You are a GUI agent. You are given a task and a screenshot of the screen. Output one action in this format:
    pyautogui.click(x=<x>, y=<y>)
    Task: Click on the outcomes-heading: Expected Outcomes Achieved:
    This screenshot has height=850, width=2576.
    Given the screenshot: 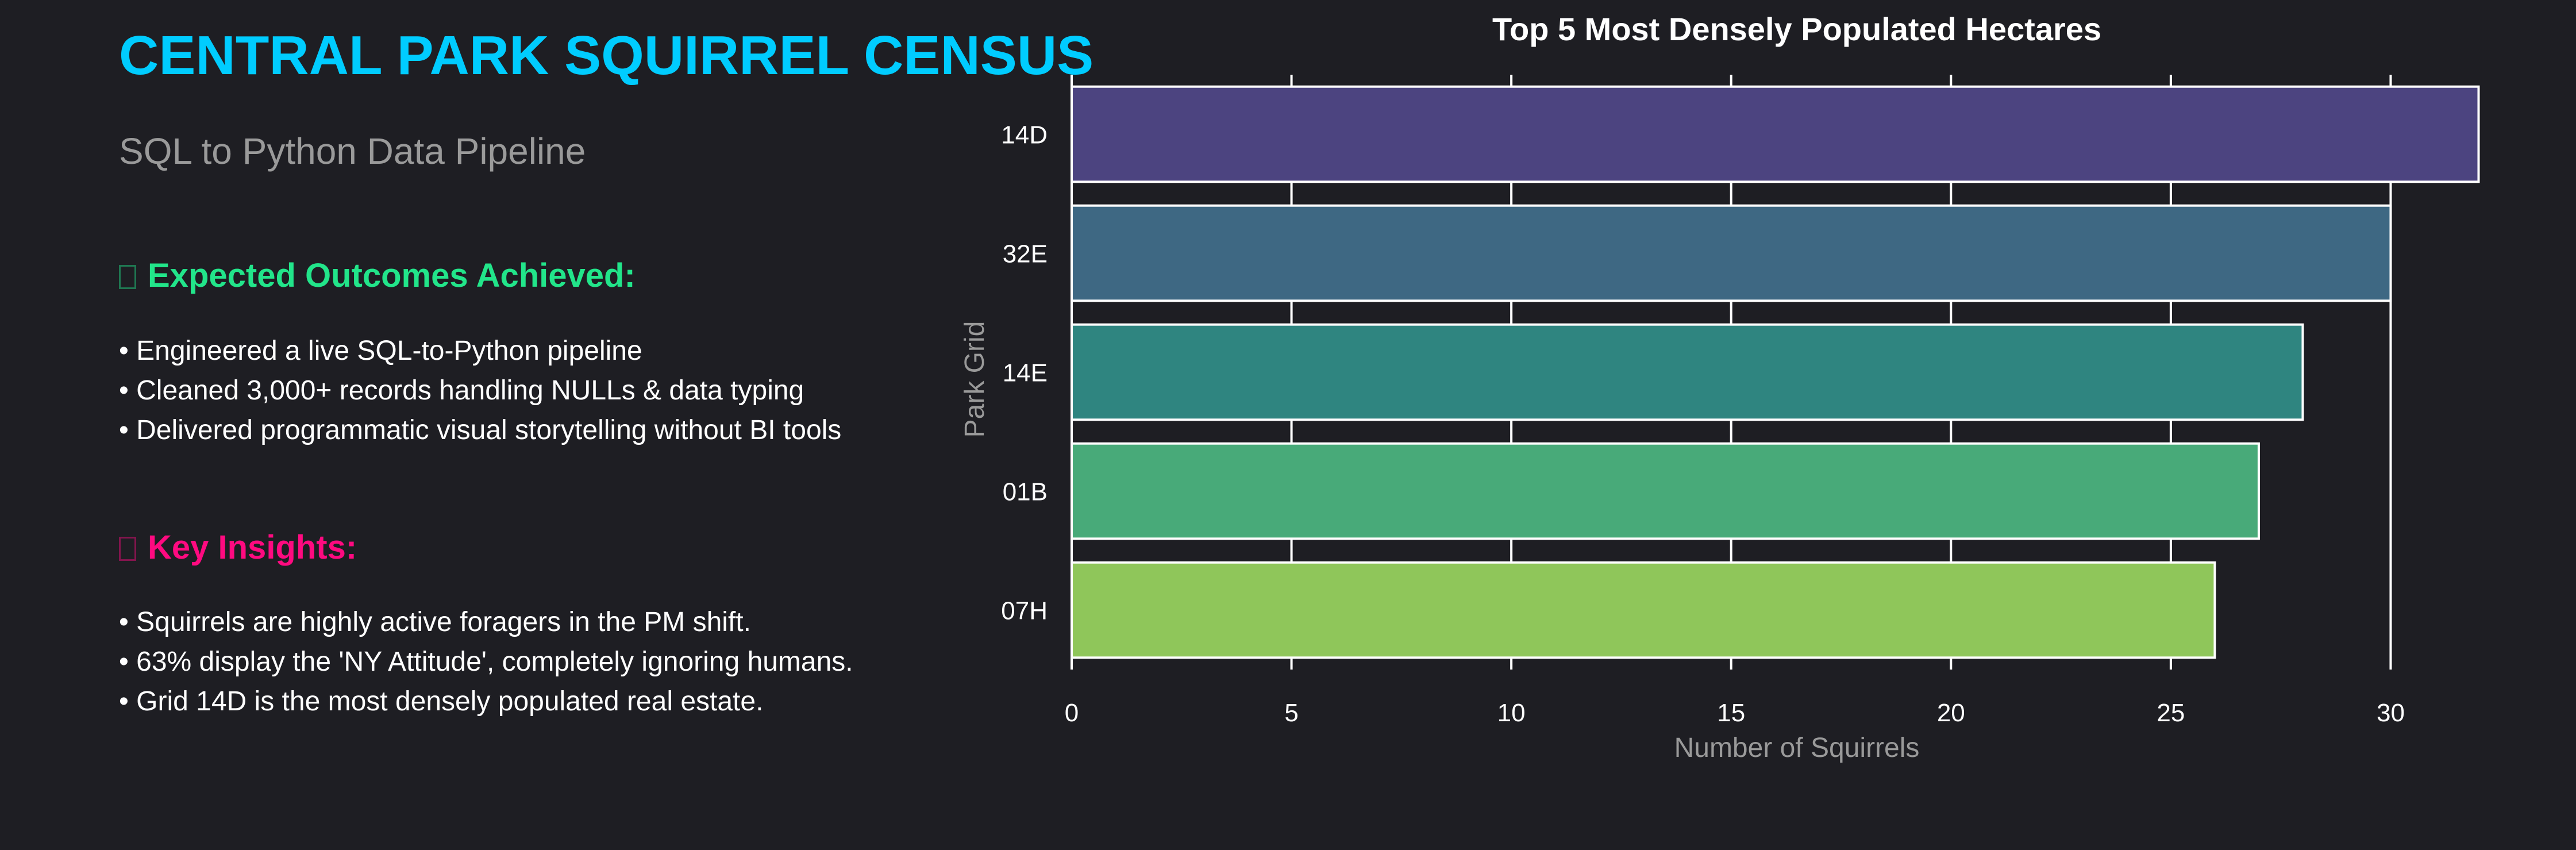 What is the action you would take?
    pyautogui.click(x=377, y=275)
    